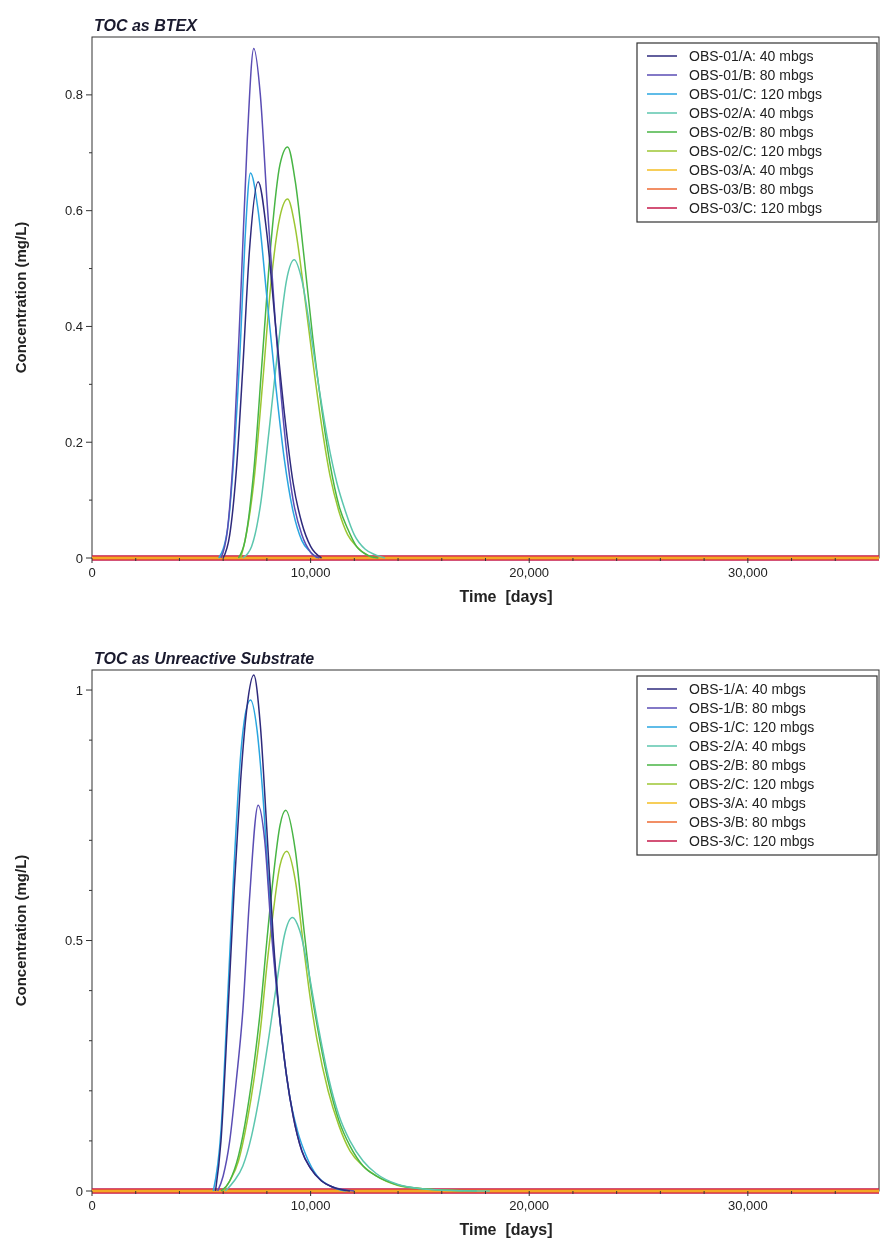 This screenshot has width=882, height=1249. What do you see at coordinates (747, 803) in the screenshot?
I see `legend-label: OBS-3/A: 40 mbgs` at bounding box center [747, 803].